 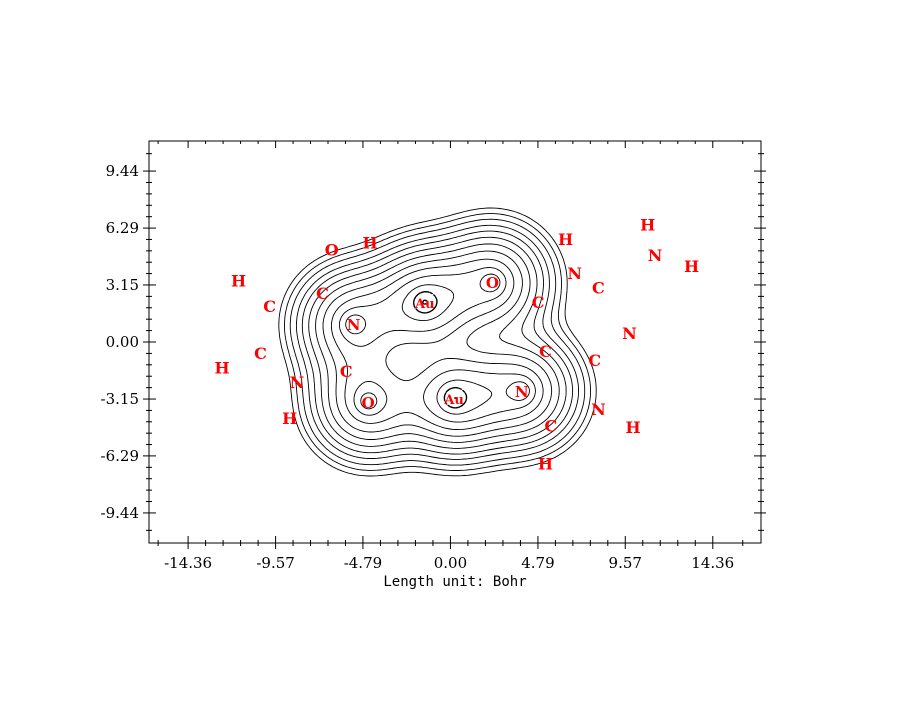 I want to click on contour-lines, so click(x=437, y=342).